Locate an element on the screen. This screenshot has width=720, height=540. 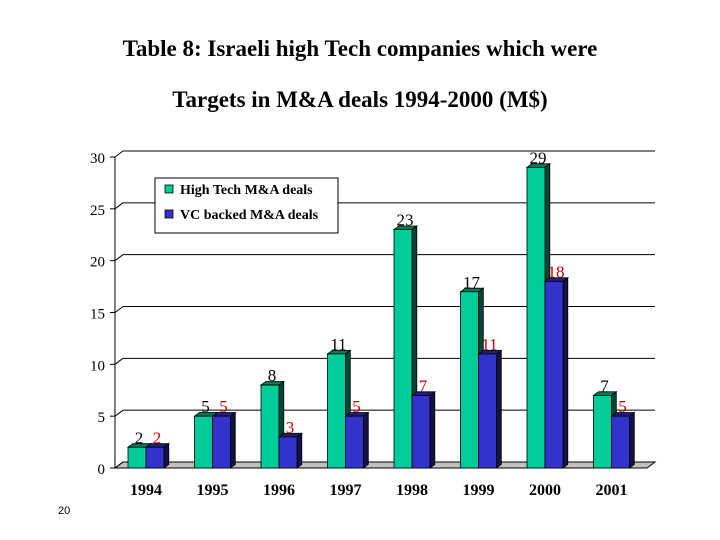
y-tick-label: 5 is located at coordinates (102, 418).